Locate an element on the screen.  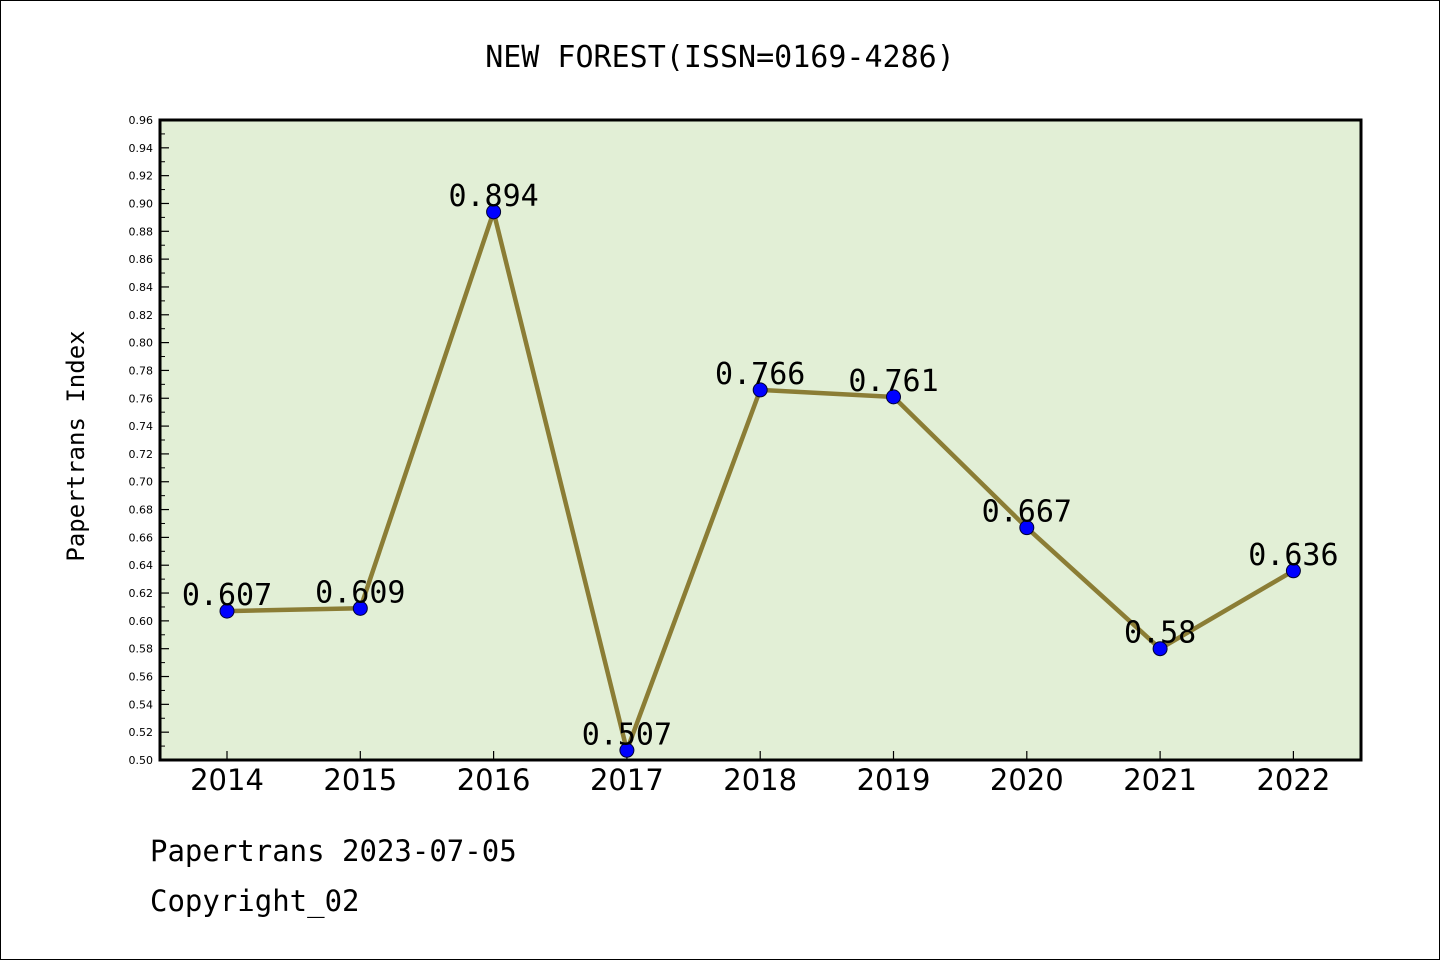
x-tick-label: 2022 is located at coordinates (1293, 780).